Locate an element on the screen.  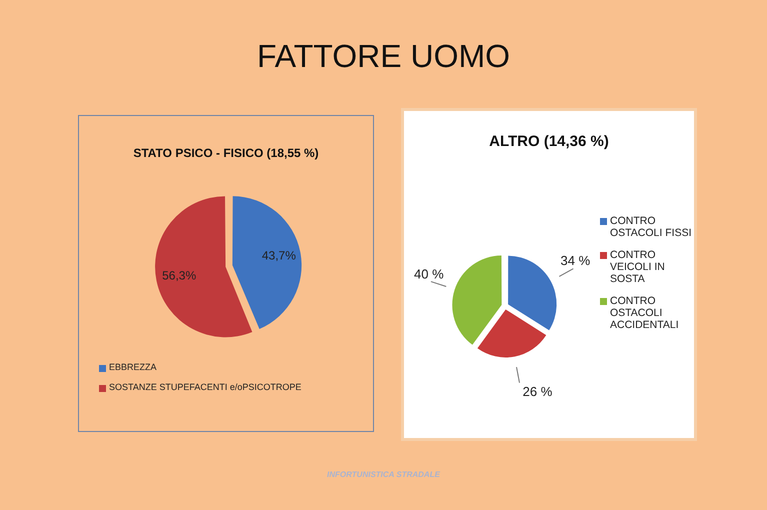
data-label: 26 % is located at coordinates (537, 392).